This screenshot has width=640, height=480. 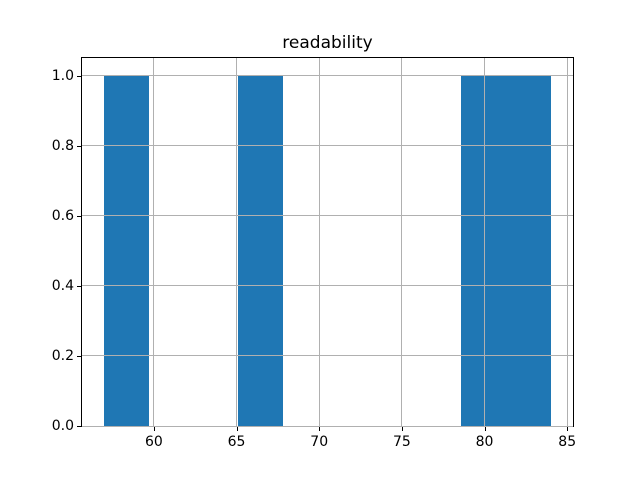 I want to click on y-axis-tick-label: 0.0, so click(x=62, y=426).